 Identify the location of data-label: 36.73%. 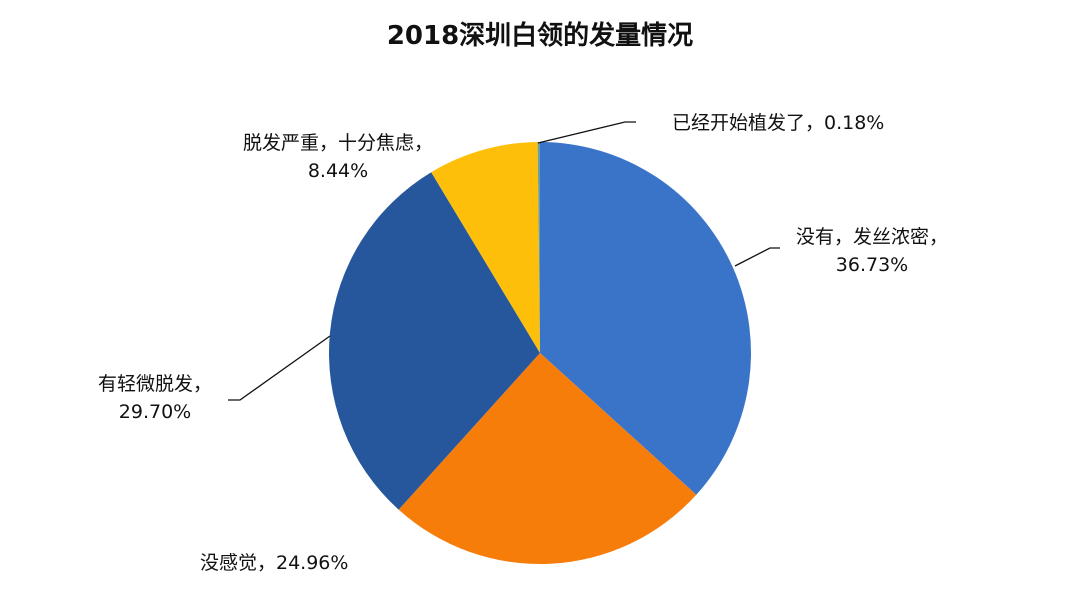
(872, 265).